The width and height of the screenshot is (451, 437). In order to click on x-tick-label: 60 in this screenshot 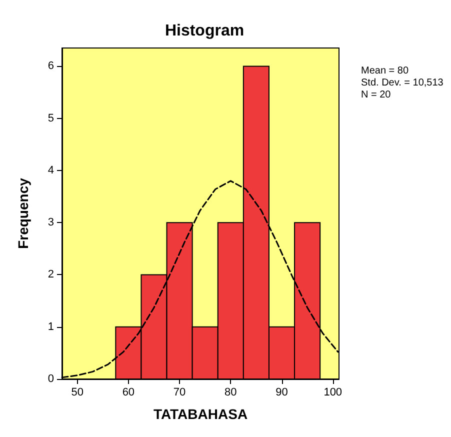, I will do `click(128, 392)`.